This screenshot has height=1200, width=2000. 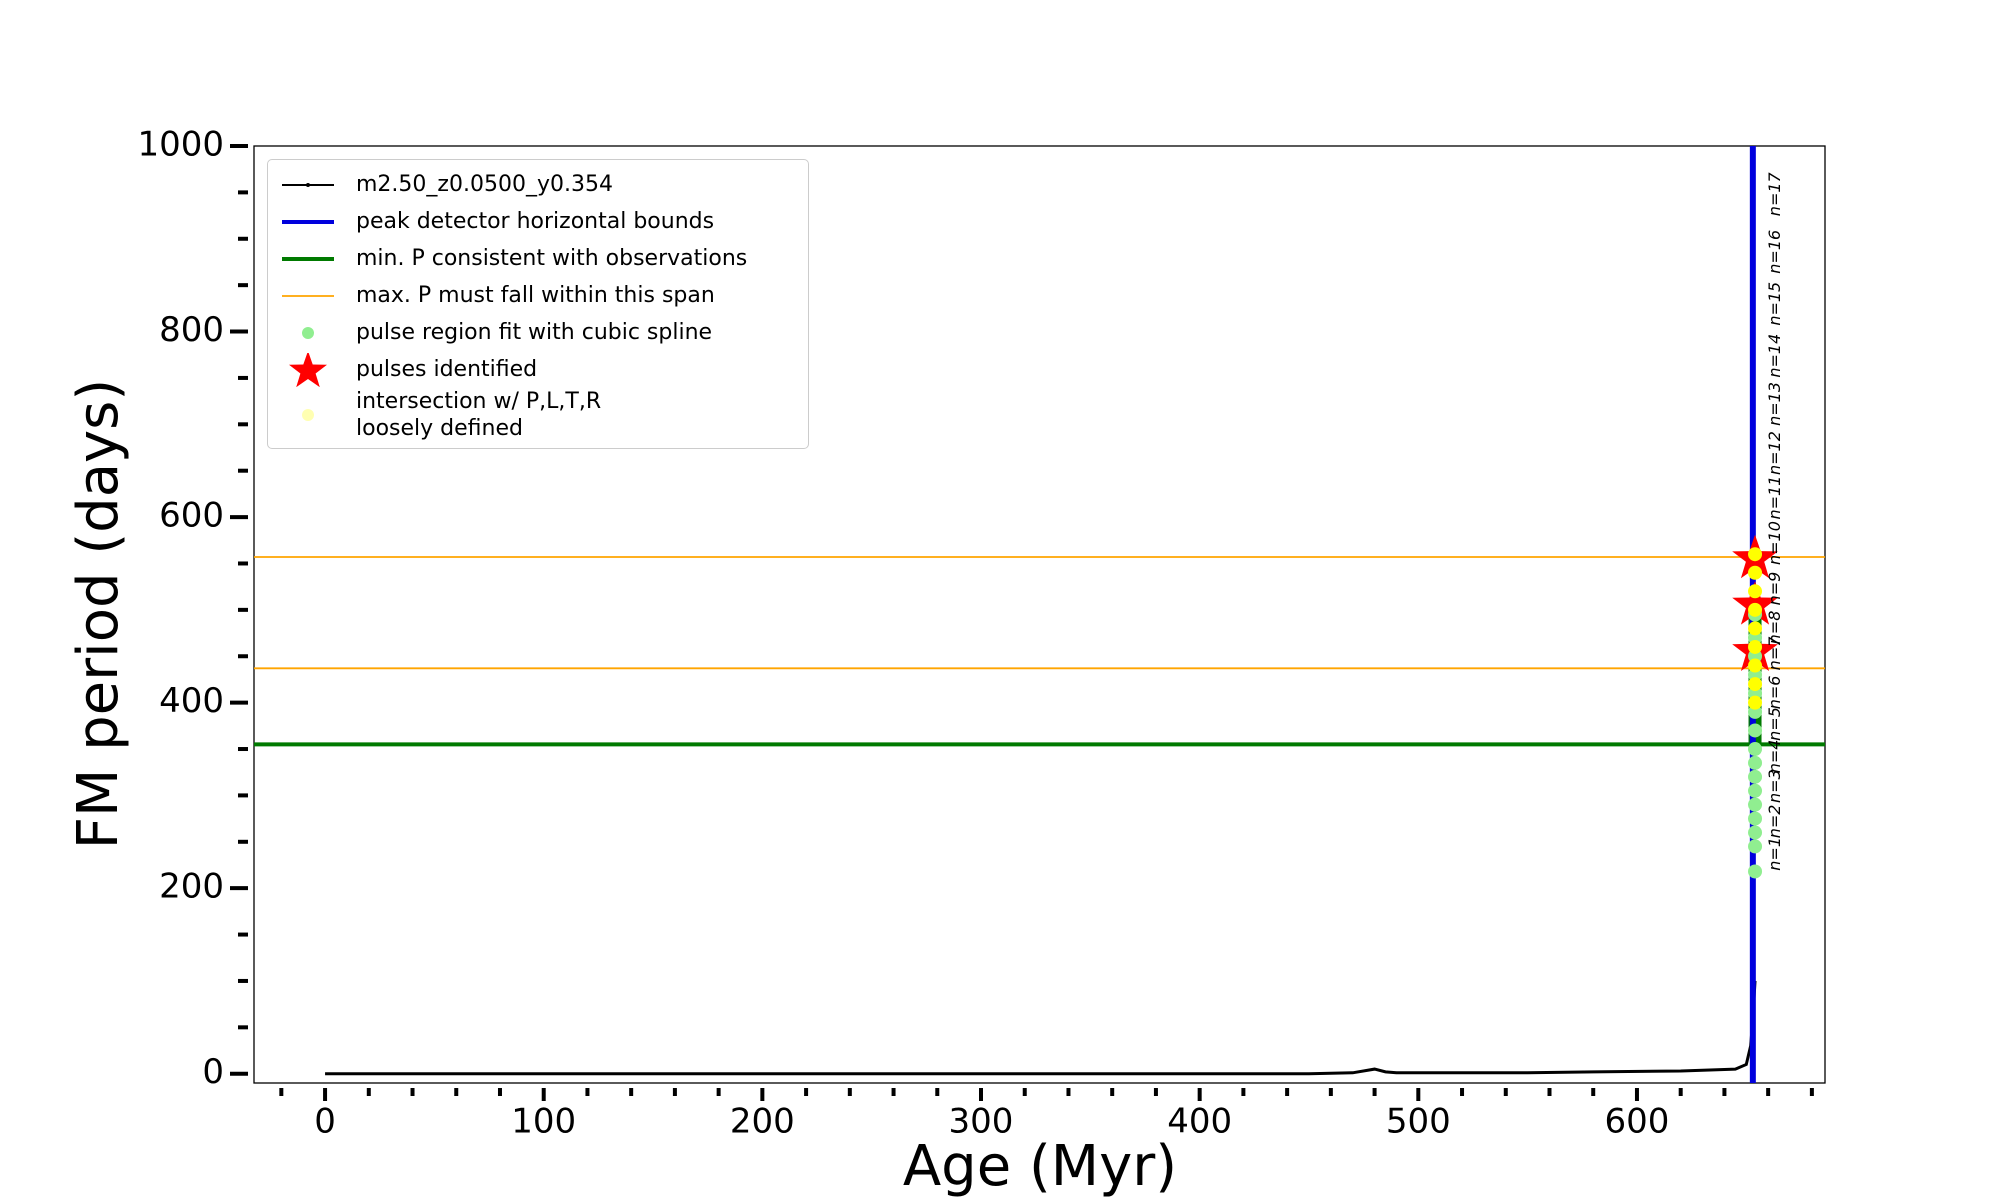 I want to click on legend-entry: intersection w/ P,L,T,R loosely defined, so click(x=538, y=415).